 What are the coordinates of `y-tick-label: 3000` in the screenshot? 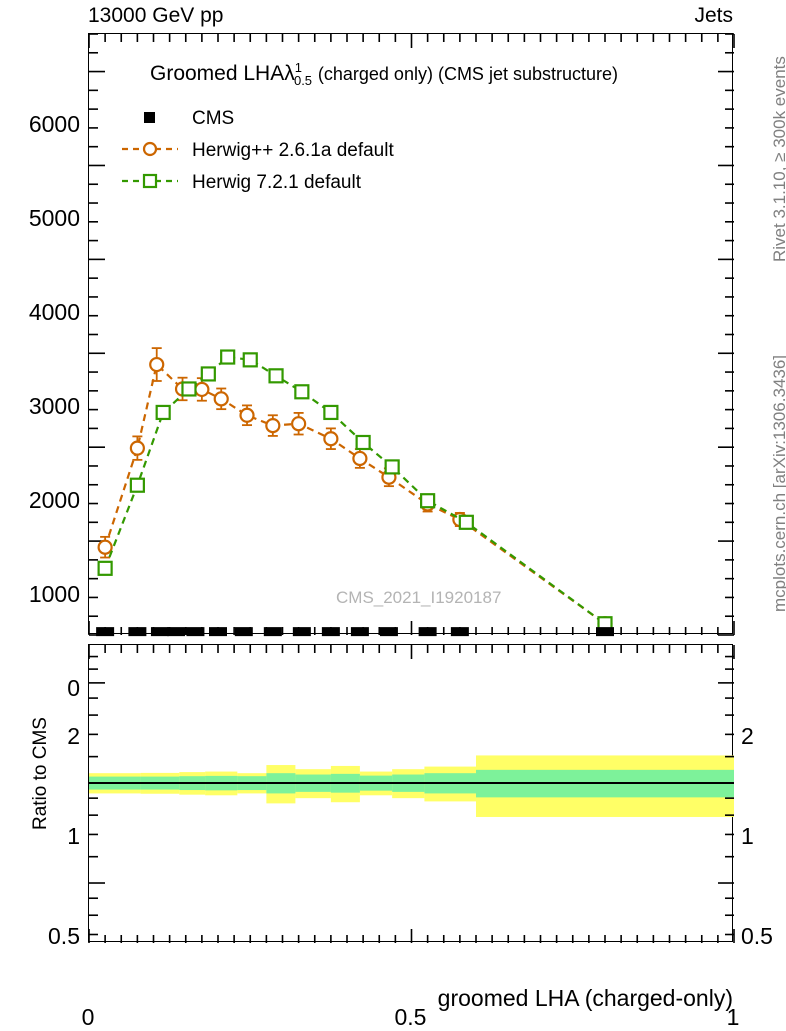 It's located at (54, 405).